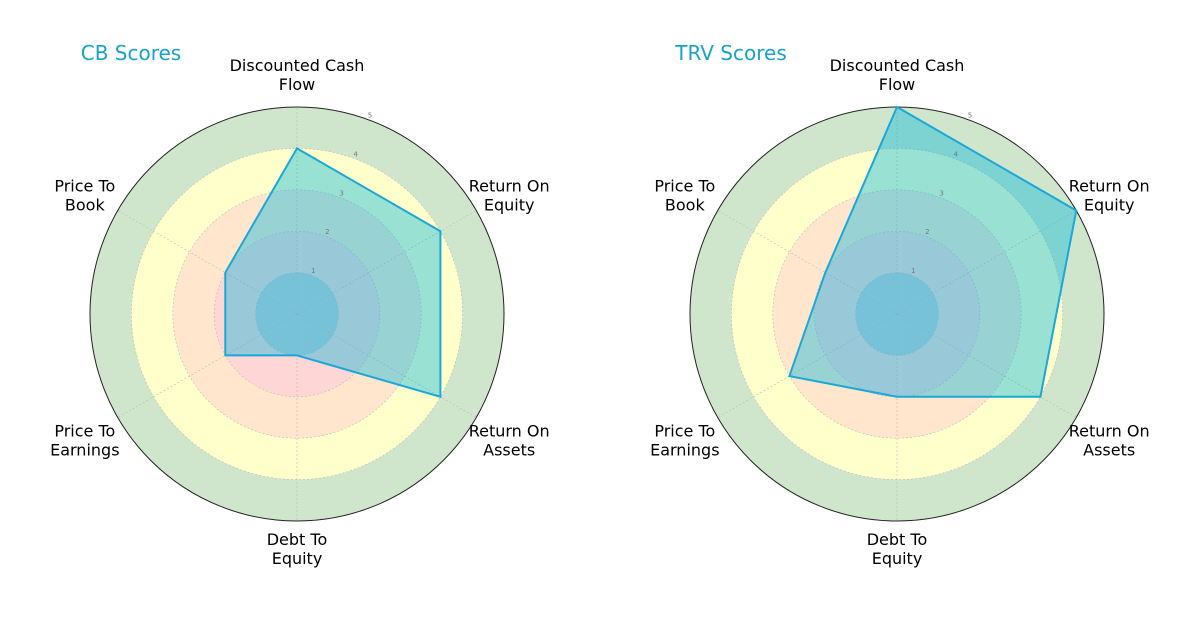  I want to click on chart-title: CB Scores, so click(131, 53).